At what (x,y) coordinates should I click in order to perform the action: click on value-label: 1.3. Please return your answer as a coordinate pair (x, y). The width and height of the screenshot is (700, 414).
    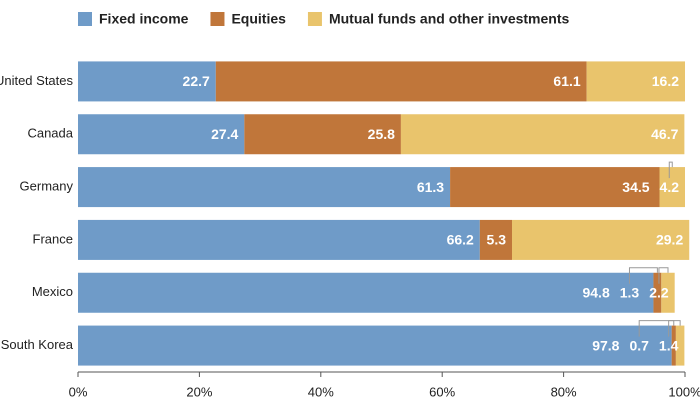
    Looking at the image, I should click on (630, 292).